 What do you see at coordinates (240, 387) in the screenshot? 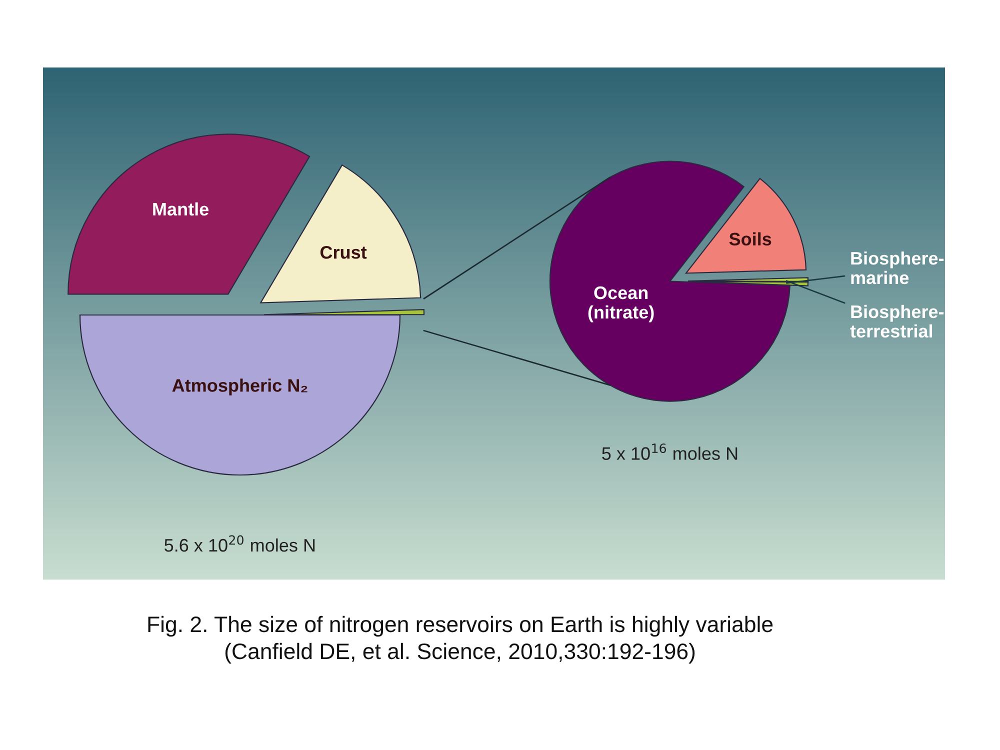
I see `slice-label: Atmospheric N₂` at bounding box center [240, 387].